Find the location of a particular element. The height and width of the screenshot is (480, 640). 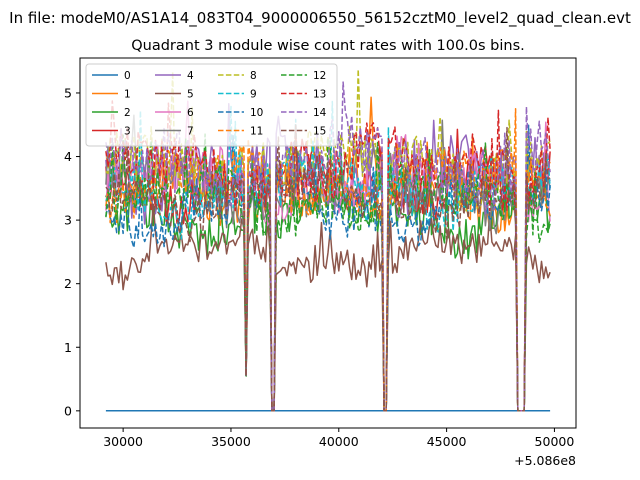

legend-label-2: 2 is located at coordinates (127, 113).